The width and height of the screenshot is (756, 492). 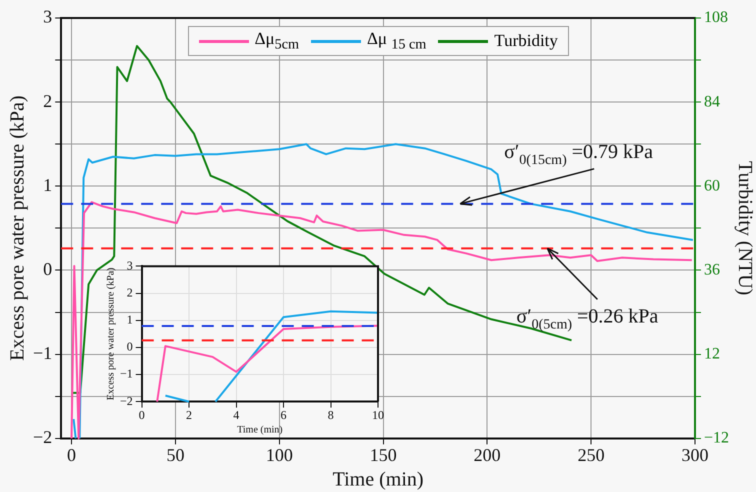 What do you see at coordinates (378, 415) in the screenshot?
I see `x-tick-label: 10` at bounding box center [378, 415].